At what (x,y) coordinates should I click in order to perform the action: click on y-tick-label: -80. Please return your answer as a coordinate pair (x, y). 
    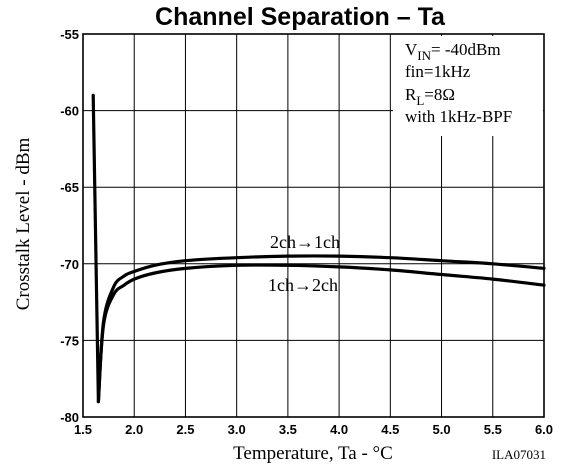
    Looking at the image, I should click on (69, 417).